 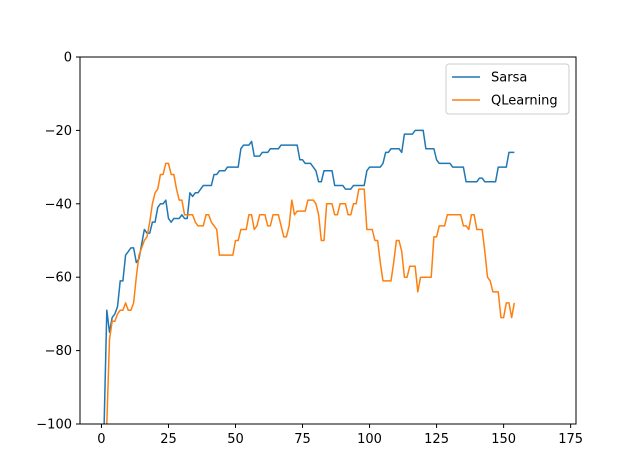 I want to click on x-axis: 0 25 50 75 100 125 150 175, so click(x=340, y=435).